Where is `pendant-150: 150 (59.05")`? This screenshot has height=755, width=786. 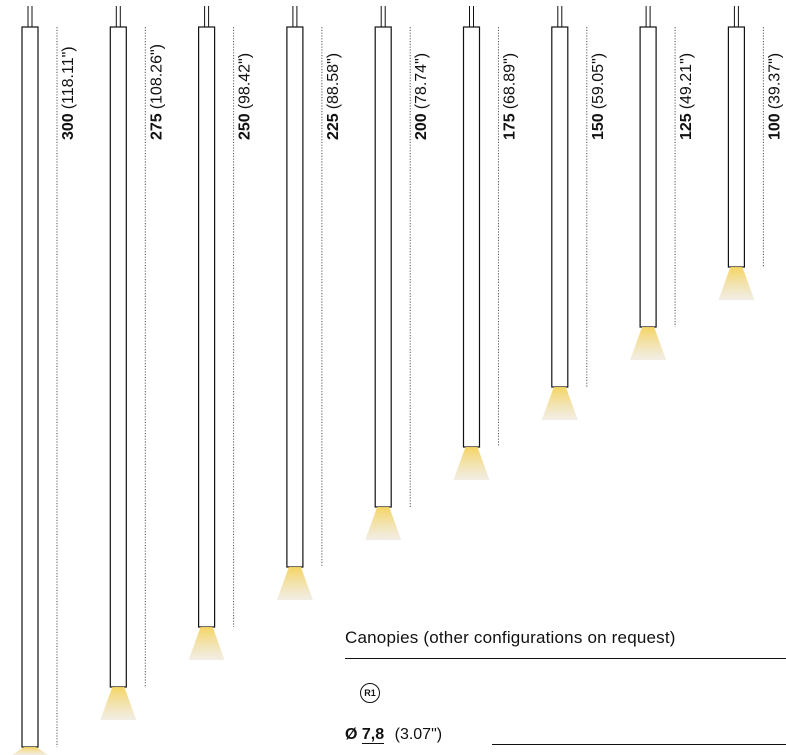
pendant-150: 150 (59.05") is located at coordinates (574, 213).